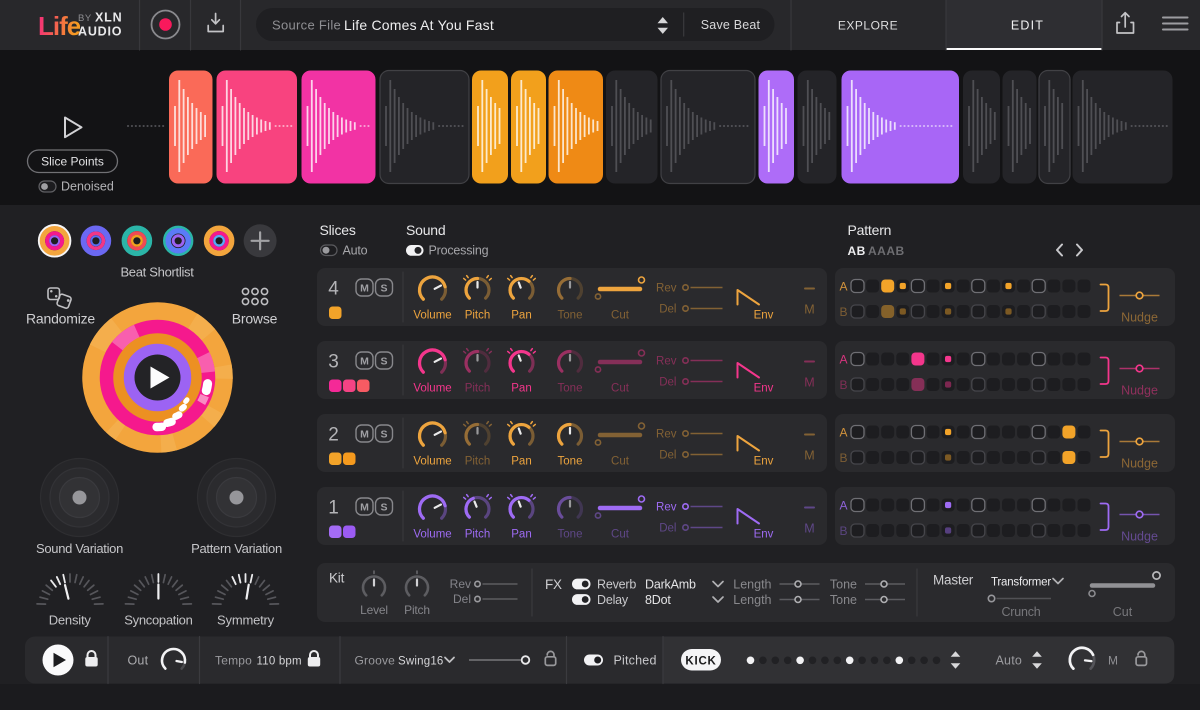 This screenshot has height=710, width=1200. What do you see at coordinates (886, 251) in the screenshot?
I see `svg-text: AAAB` at bounding box center [886, 251].